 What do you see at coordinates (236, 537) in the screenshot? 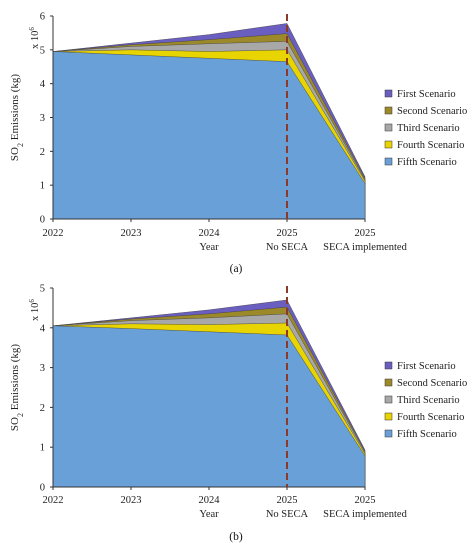
I see `panel-label: (b)` at bounding box center [236, 537].